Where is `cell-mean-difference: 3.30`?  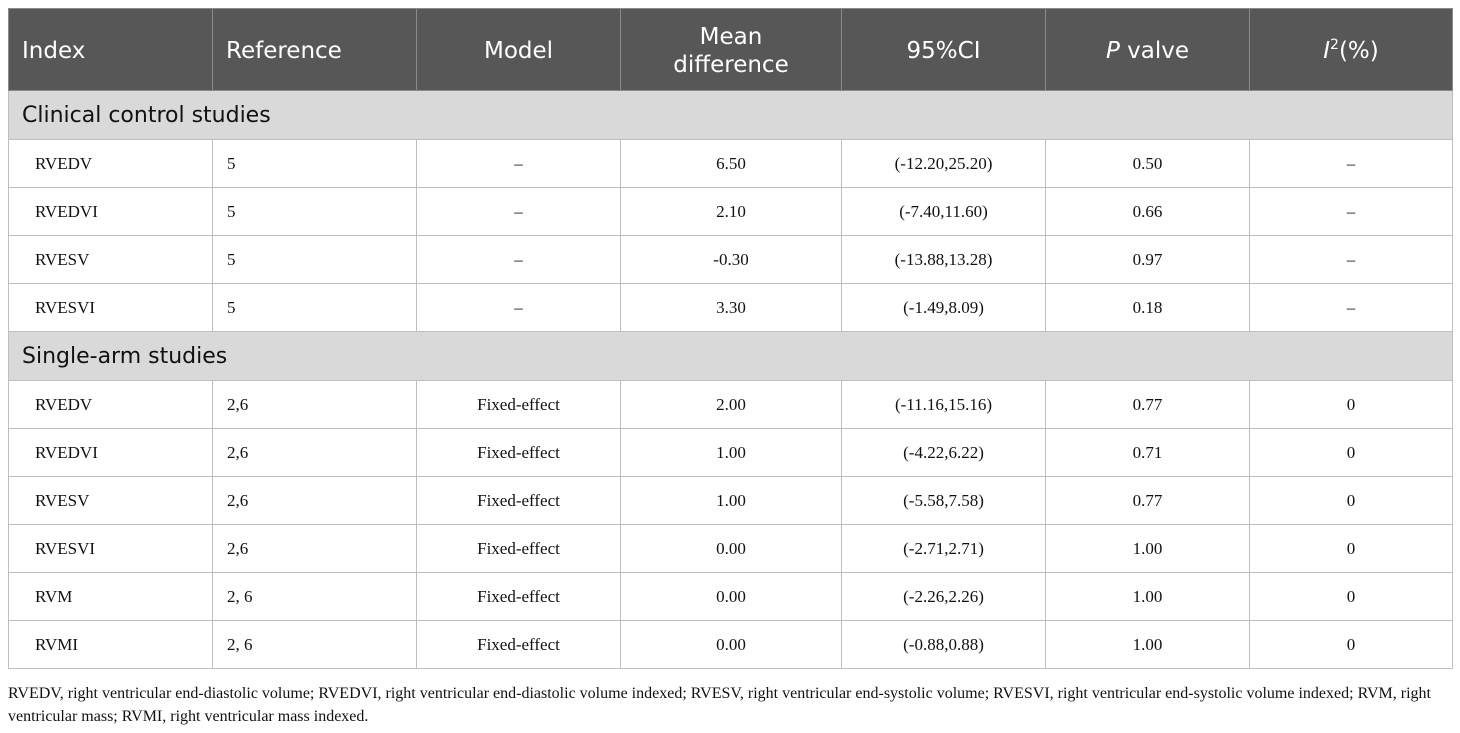 cell-mean-difference: 3.30 is located at coordinates (731, 307).